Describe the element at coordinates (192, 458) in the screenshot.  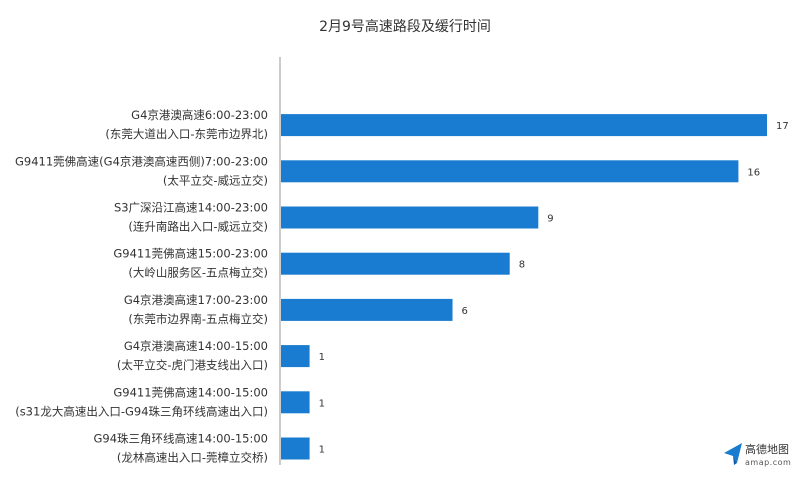
I see `category-label-section: (龙林高速出入口-莞樟立交桥)` at that location.